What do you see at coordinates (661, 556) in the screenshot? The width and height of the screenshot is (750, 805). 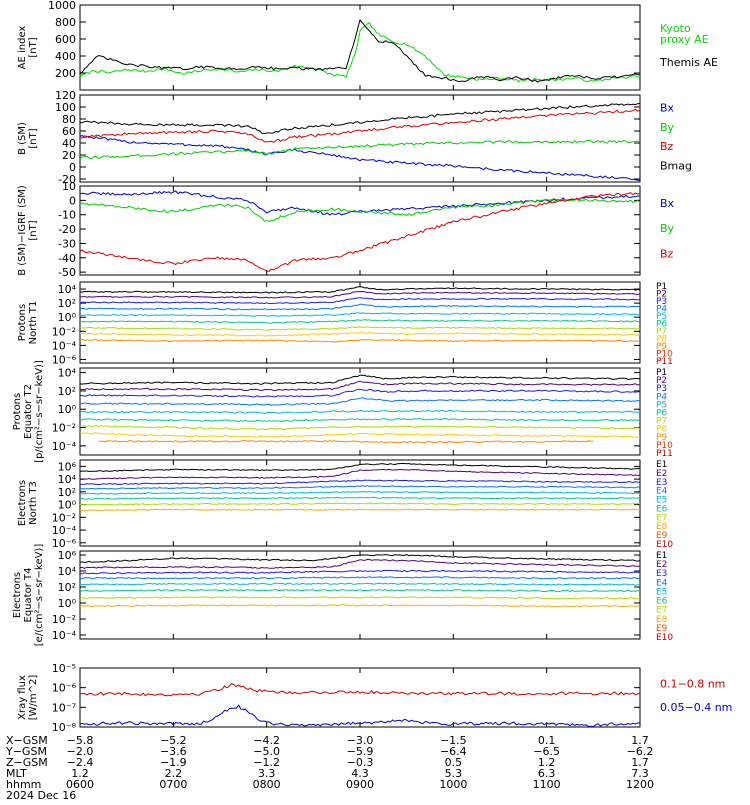 I see `legend-entry: E1` at bounding box center [661, 556].